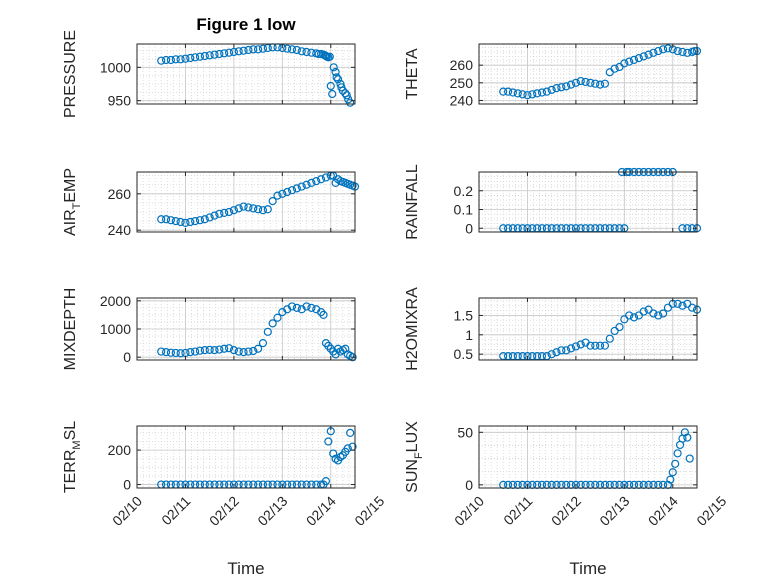 Image resolution: width=778 pixels, height=583 pixels. I want to click on x-tick-label: 02/15, so click(369, 511).